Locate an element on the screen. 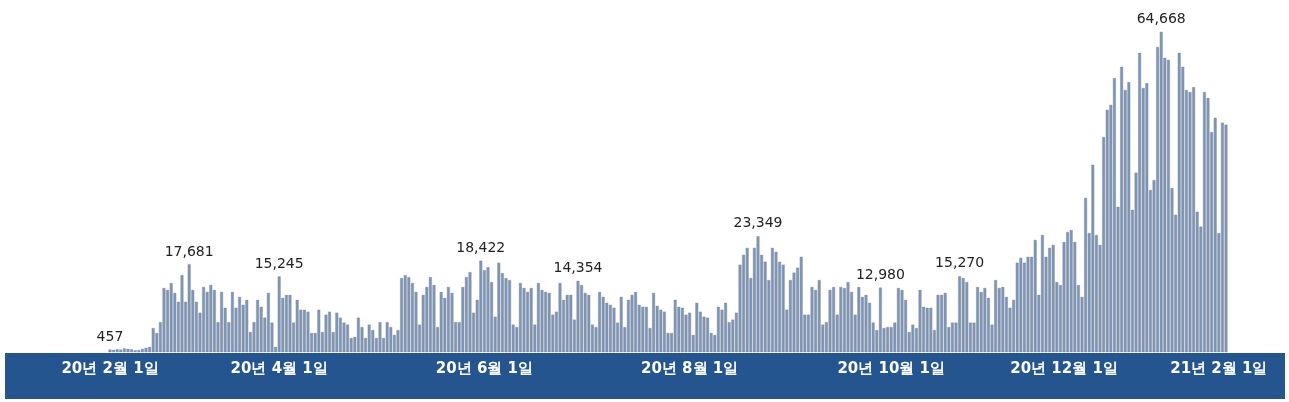  data-label: 15,270 is located at coordinates (960, 262).